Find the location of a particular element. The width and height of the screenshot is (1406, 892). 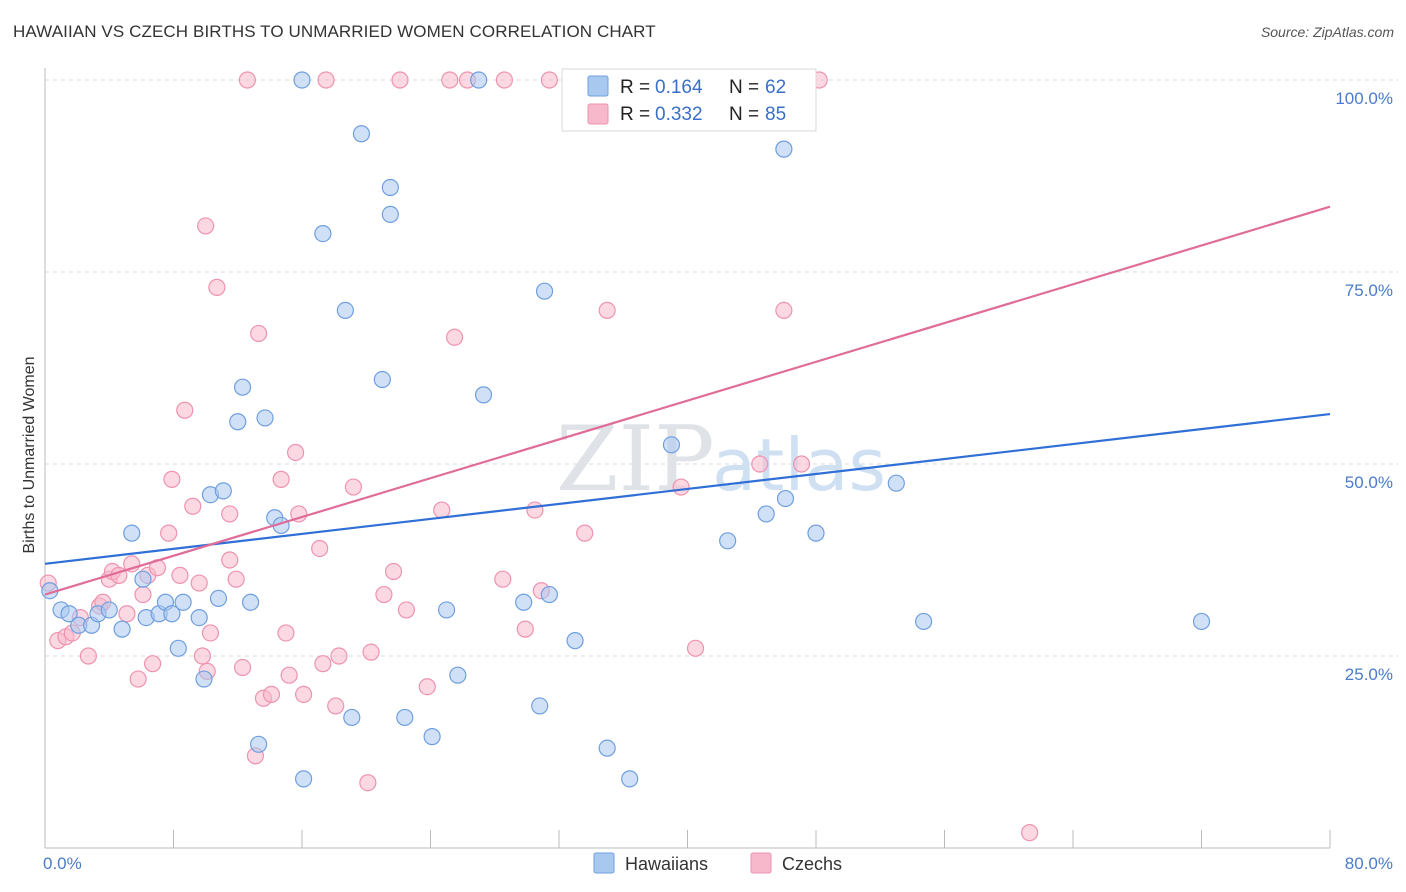

x-tick-labels: 0.0% 80.0% is located at coordinates (718, 863).